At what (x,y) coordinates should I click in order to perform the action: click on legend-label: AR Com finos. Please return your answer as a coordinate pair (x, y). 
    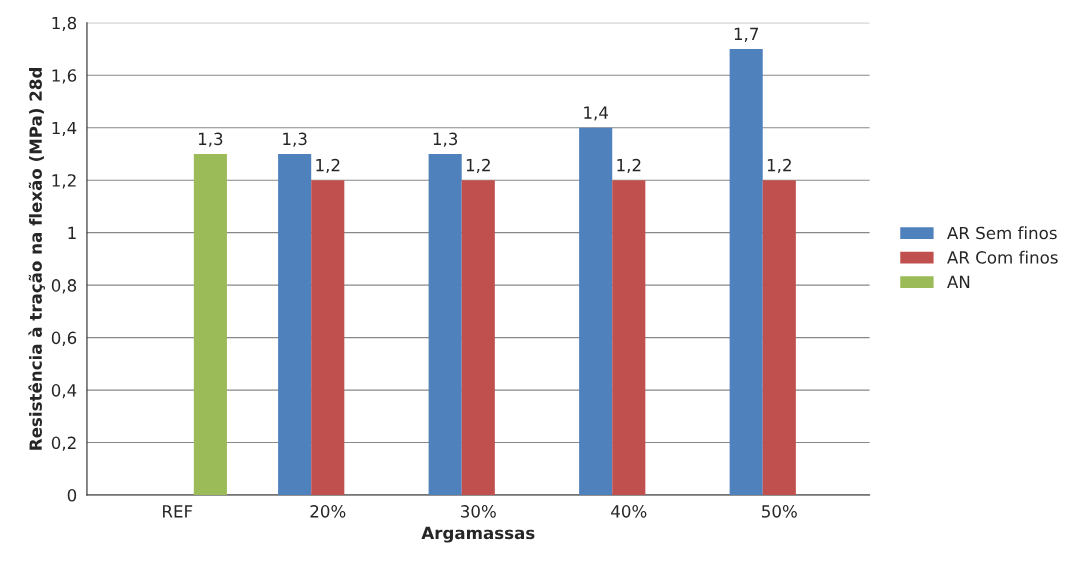
    Looking at the image, I should click on (1002, 257).